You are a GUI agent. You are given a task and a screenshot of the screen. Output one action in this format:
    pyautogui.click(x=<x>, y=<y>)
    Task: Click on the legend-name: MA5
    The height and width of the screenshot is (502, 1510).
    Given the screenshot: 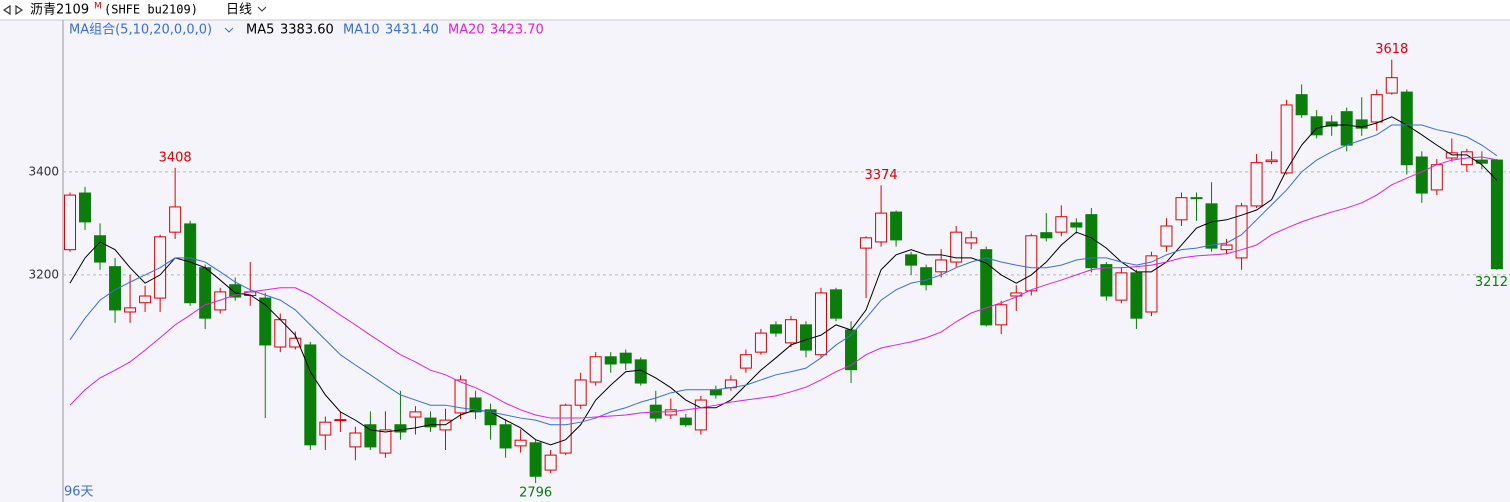 What is the action you would take?
    pyautogui.click(x=260, y=30)
    